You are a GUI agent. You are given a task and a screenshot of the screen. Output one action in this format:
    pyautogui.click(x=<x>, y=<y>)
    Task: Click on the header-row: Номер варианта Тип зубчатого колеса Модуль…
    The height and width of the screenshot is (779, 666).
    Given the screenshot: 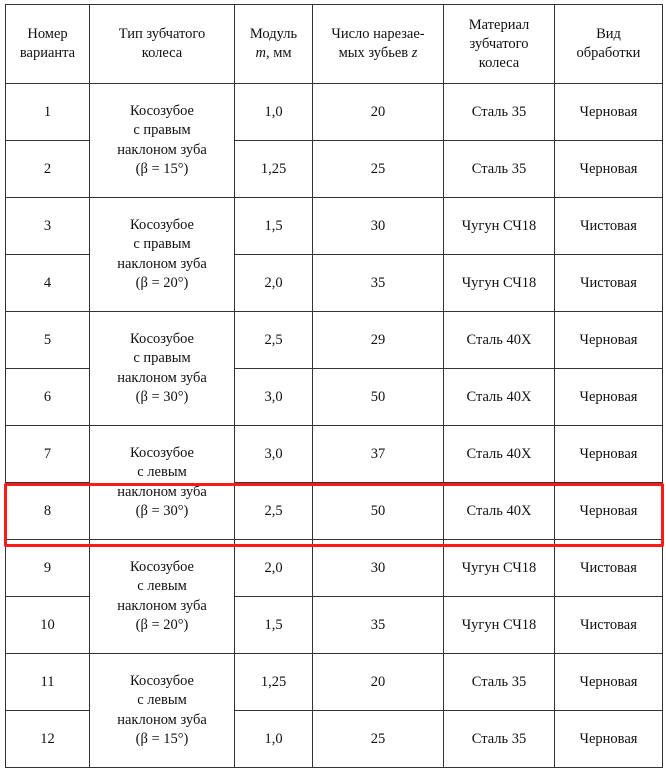 What is the action you would take?
    pyautogui.click(x=334, y=44)
    